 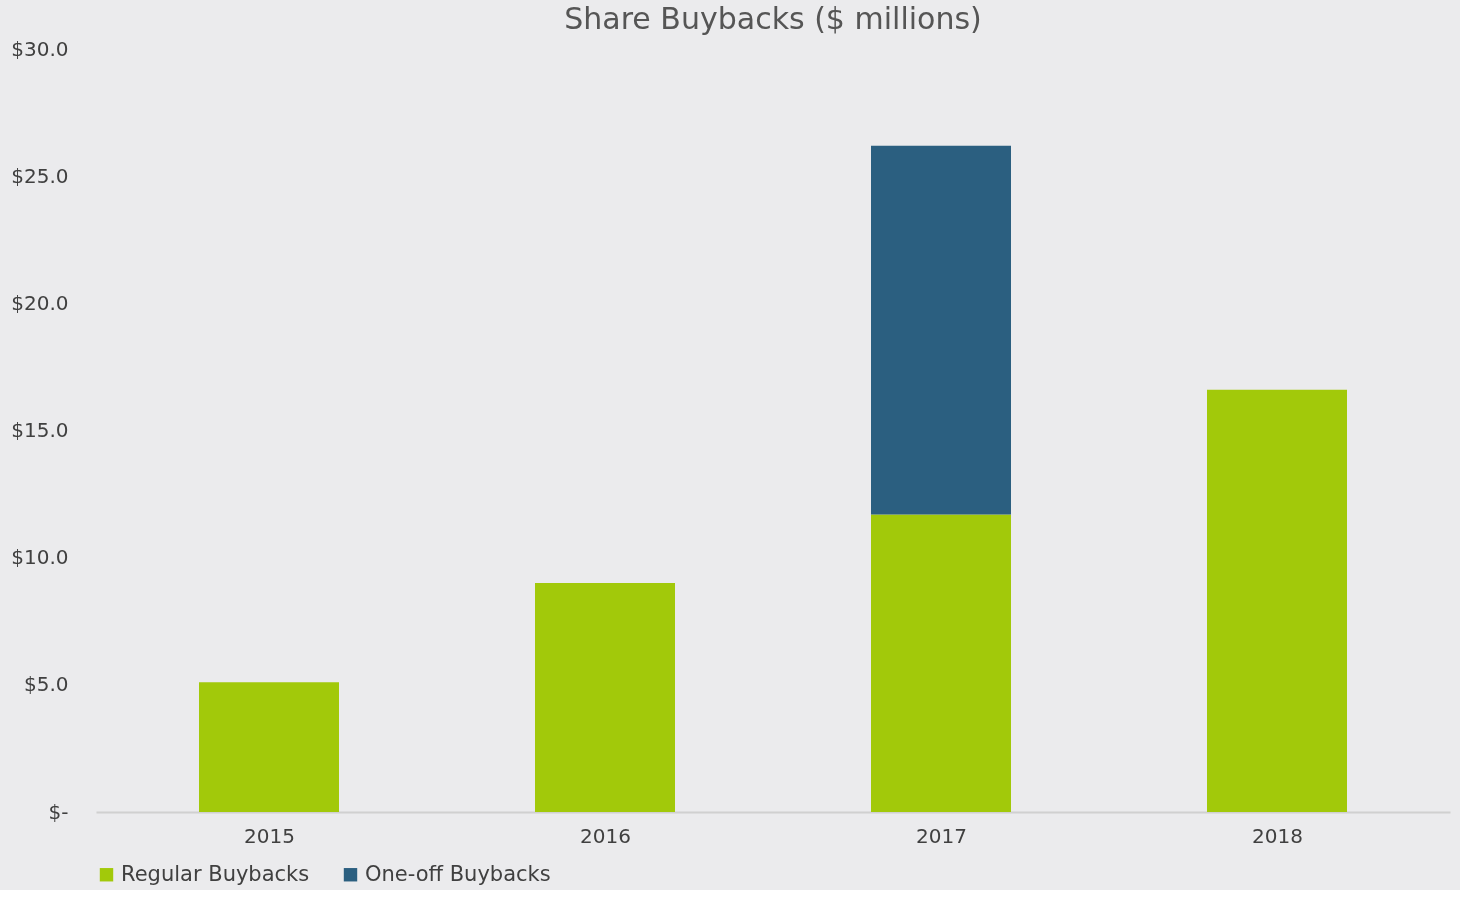 What do you see at coordinates (40, 302) in the screenshot?
I see `y-tick-label: $20.0` at bounding box center [40, 302].